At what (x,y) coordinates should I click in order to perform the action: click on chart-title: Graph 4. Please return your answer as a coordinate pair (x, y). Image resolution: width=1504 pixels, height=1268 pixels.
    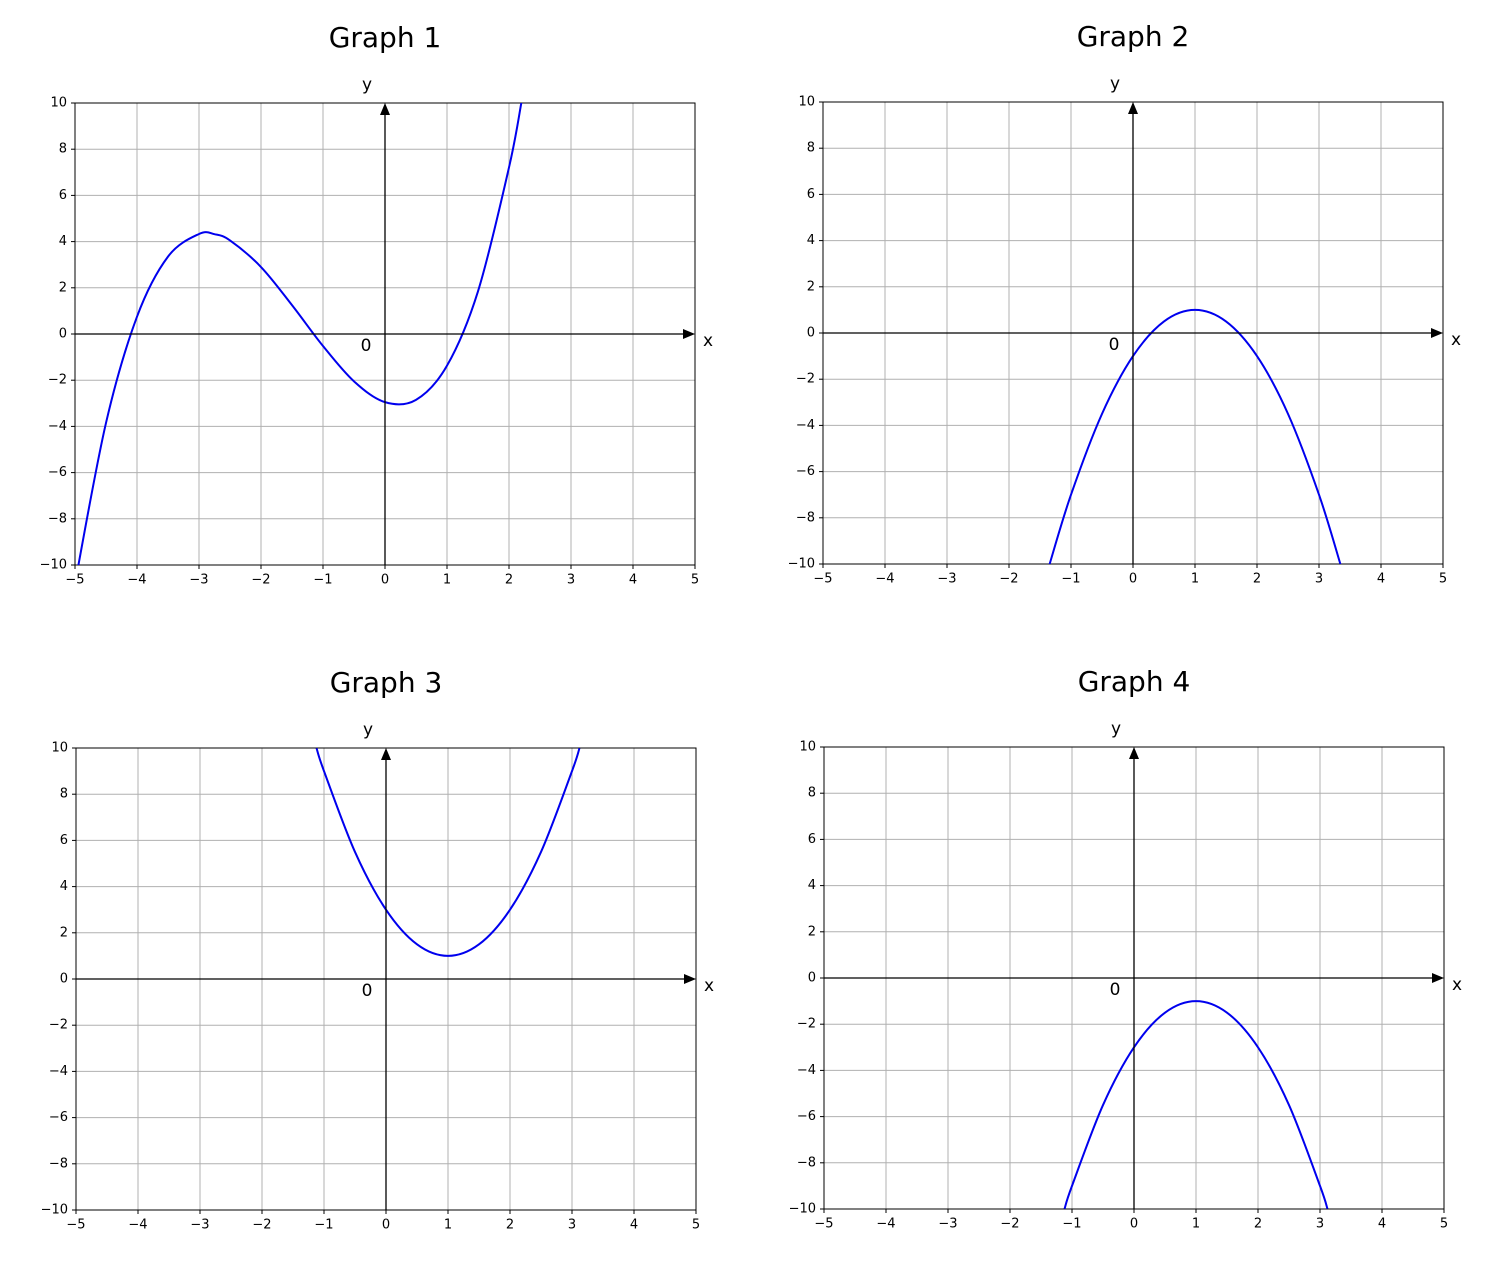
    Looking at the image, I should click on (1134, 681).